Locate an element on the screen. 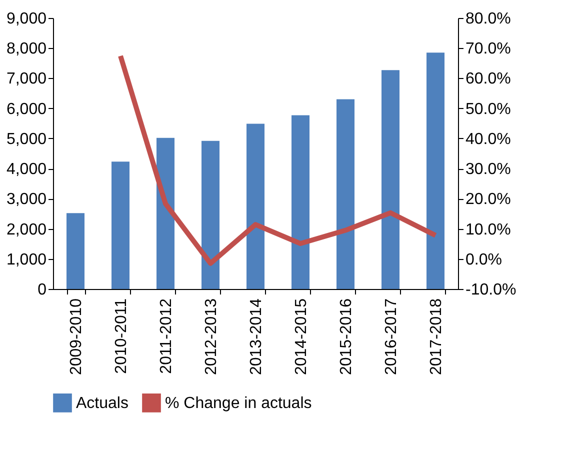 The image size is (571, 457). x-tick-label: 2013-2014 is located at coordinates (256, 337).